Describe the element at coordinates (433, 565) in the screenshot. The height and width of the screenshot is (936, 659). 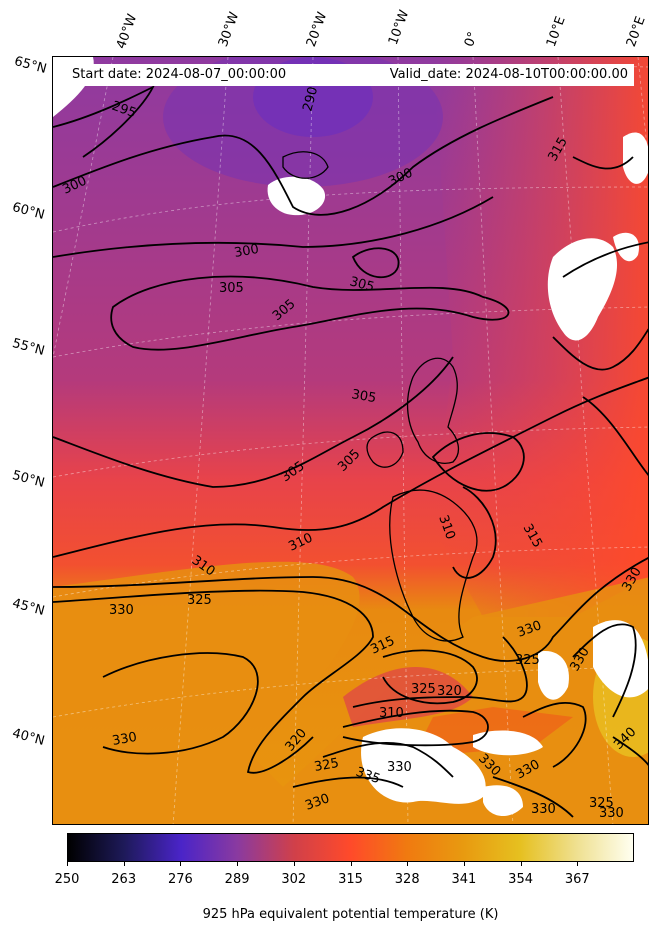
I see `france-coast` at that location.